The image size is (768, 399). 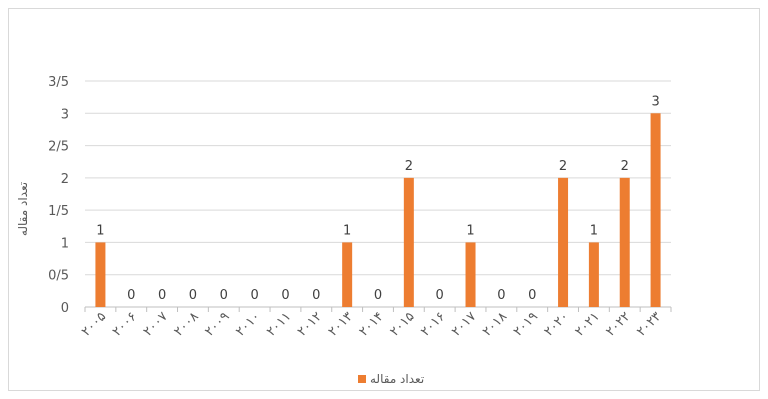 What do you see at coordinates (649, 324) in the screenshot?
I see `x-tick-label: ۲۰۲۳` at bounding box center [649, 324].